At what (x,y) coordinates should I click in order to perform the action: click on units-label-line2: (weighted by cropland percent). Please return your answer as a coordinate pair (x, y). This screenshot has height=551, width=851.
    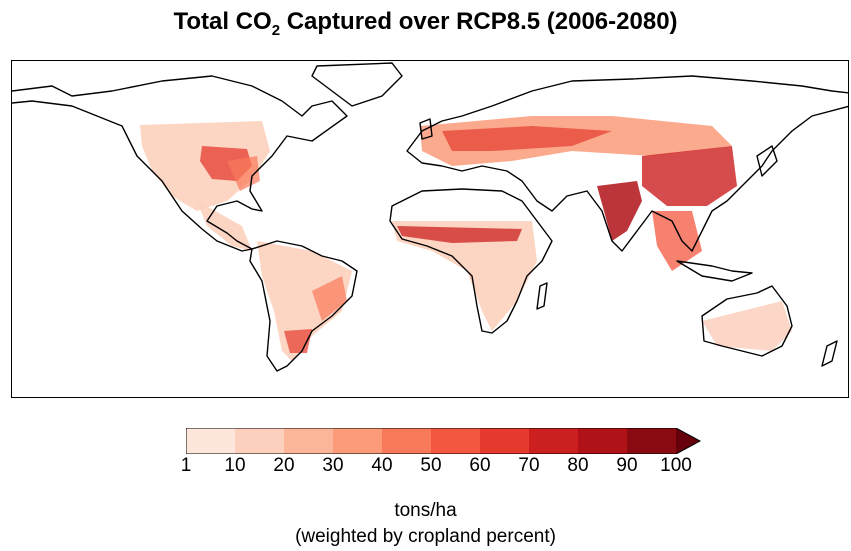
    Looking at the image, I should click on (425, 536).